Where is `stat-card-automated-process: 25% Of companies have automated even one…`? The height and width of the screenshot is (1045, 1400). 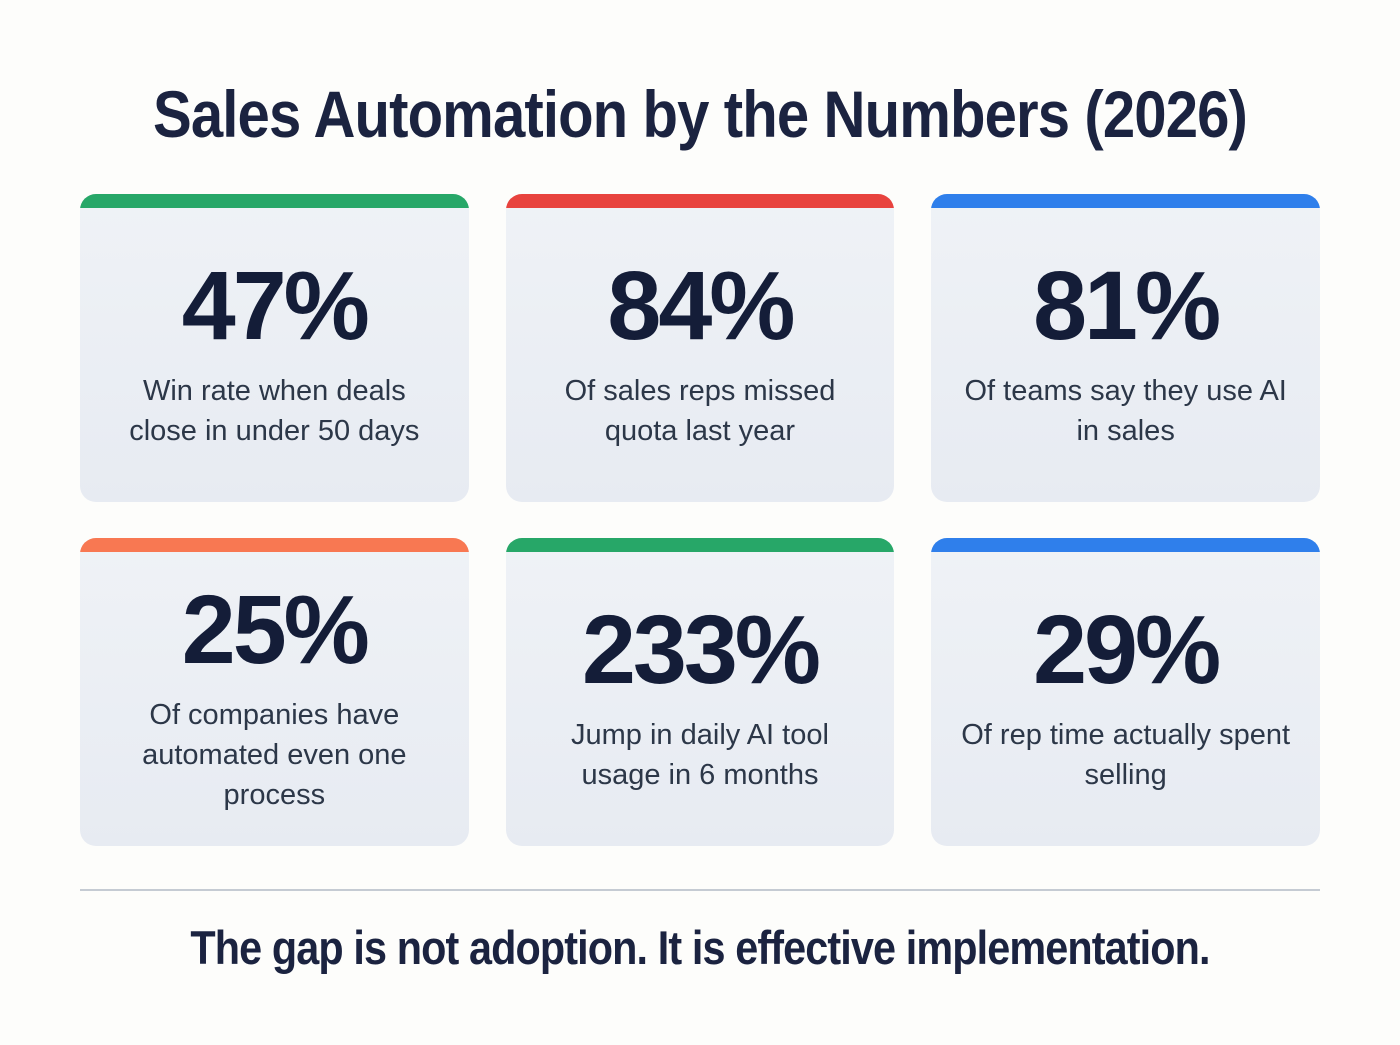 stat-card-automated-process: 25% Of companies have automated even one… is located at coordinates (274, 692).